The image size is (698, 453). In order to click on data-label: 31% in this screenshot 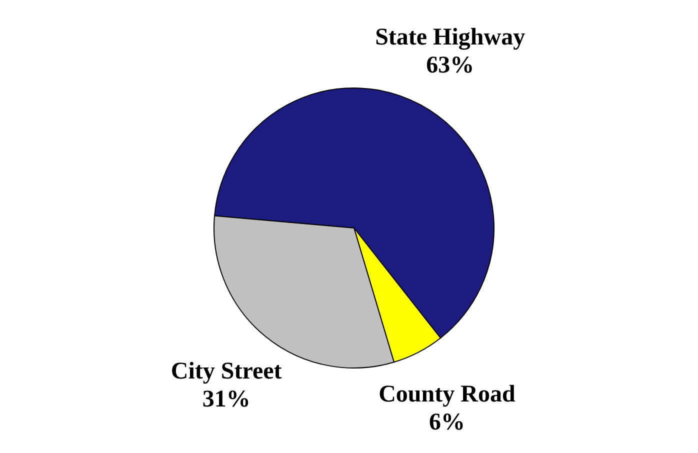, I will do `click(226, 399)`.